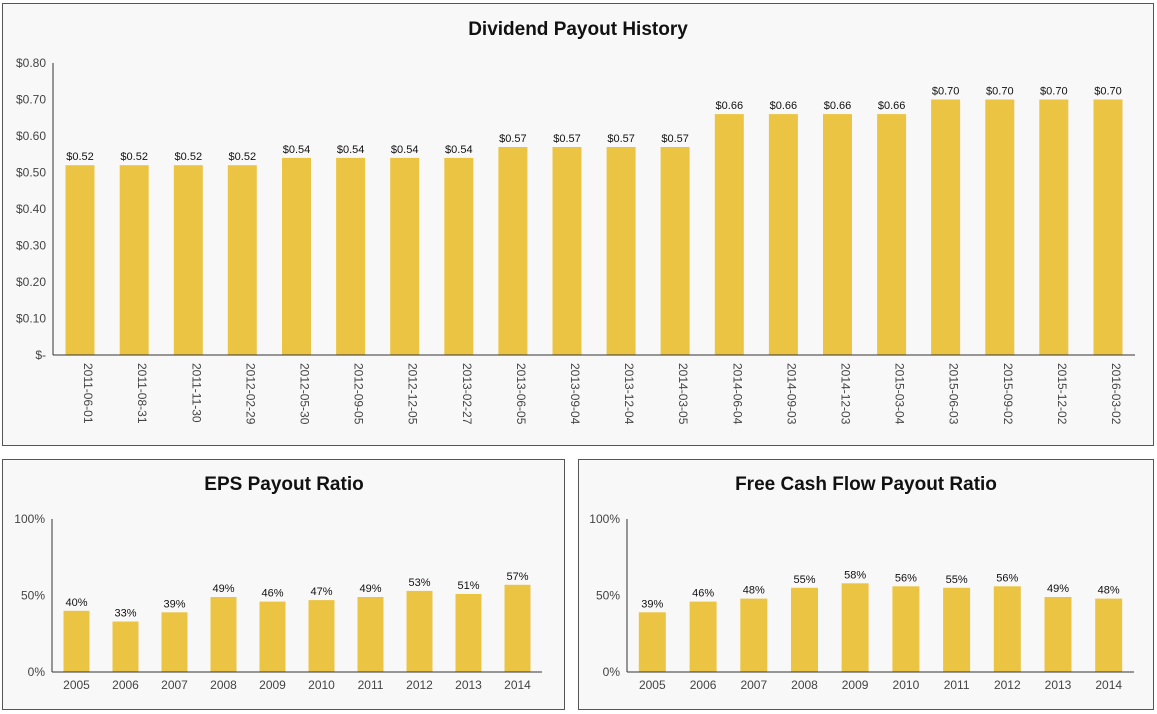 This screenshot has width=1157, height=714. What do you see at coordinates (468, 586) in the screenshot?
I see `data-label: 51%` at bounding box center [468, 586].